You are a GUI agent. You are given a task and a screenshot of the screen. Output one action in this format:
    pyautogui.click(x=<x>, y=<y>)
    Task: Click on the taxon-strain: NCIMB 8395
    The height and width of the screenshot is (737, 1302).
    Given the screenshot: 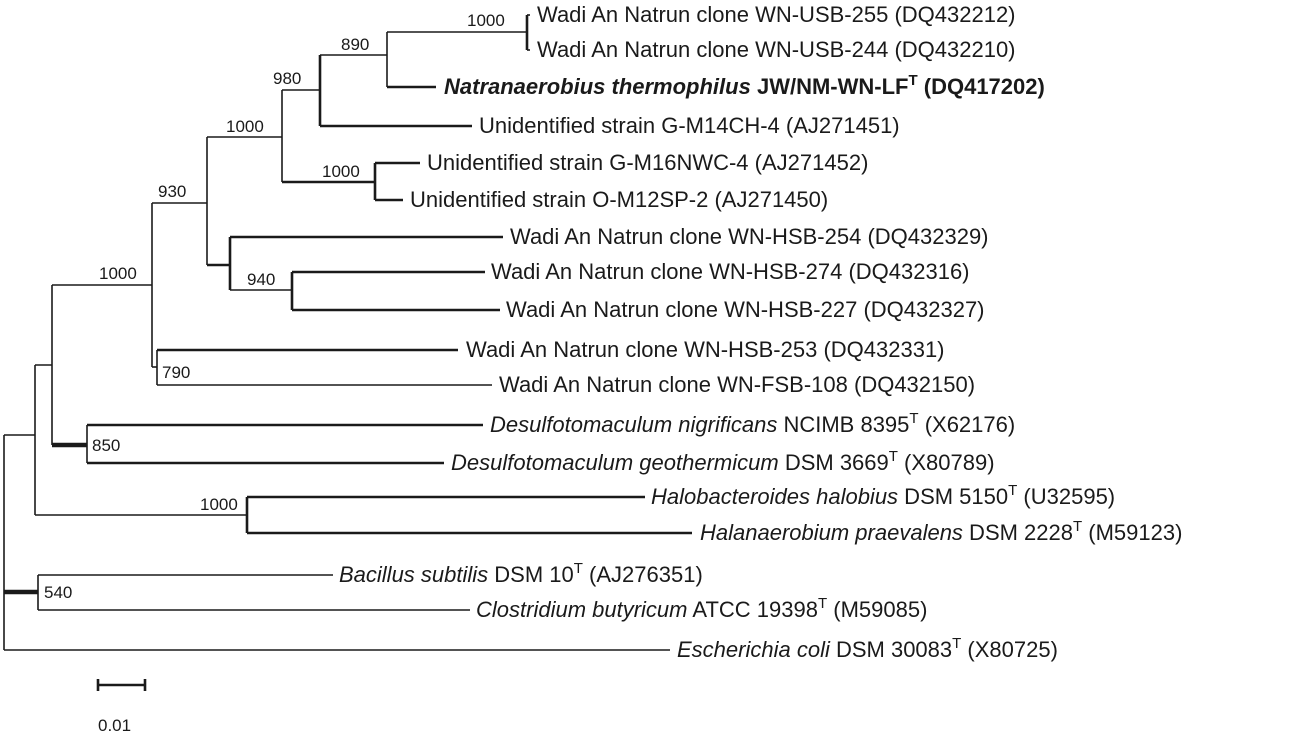 What is the action you would take?
    pyautogui.click(x=843, y=424)
    